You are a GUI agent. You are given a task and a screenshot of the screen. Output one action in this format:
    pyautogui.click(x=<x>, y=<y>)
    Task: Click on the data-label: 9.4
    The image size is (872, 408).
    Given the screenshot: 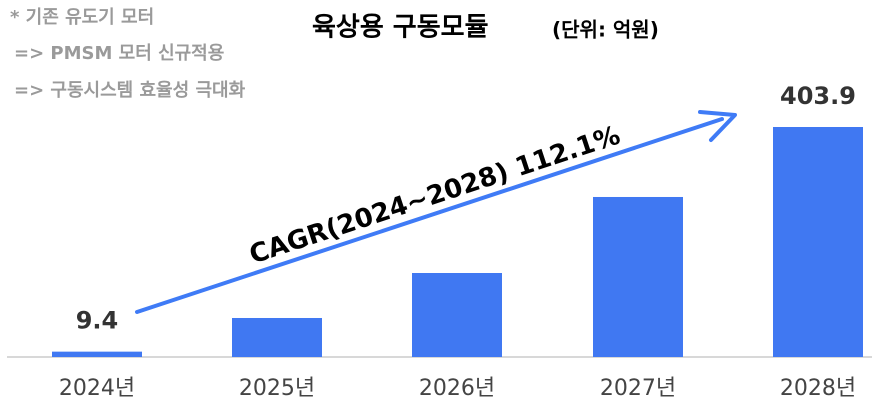 What is the action you would take?
    pyautogui.click(x=97, y=321)
    